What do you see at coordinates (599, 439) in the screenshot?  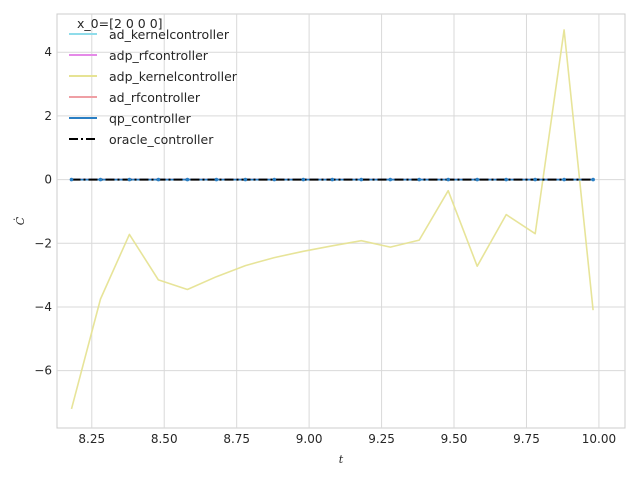 I see `x-tick-label: 10.00` at bounding box center [599, 439].